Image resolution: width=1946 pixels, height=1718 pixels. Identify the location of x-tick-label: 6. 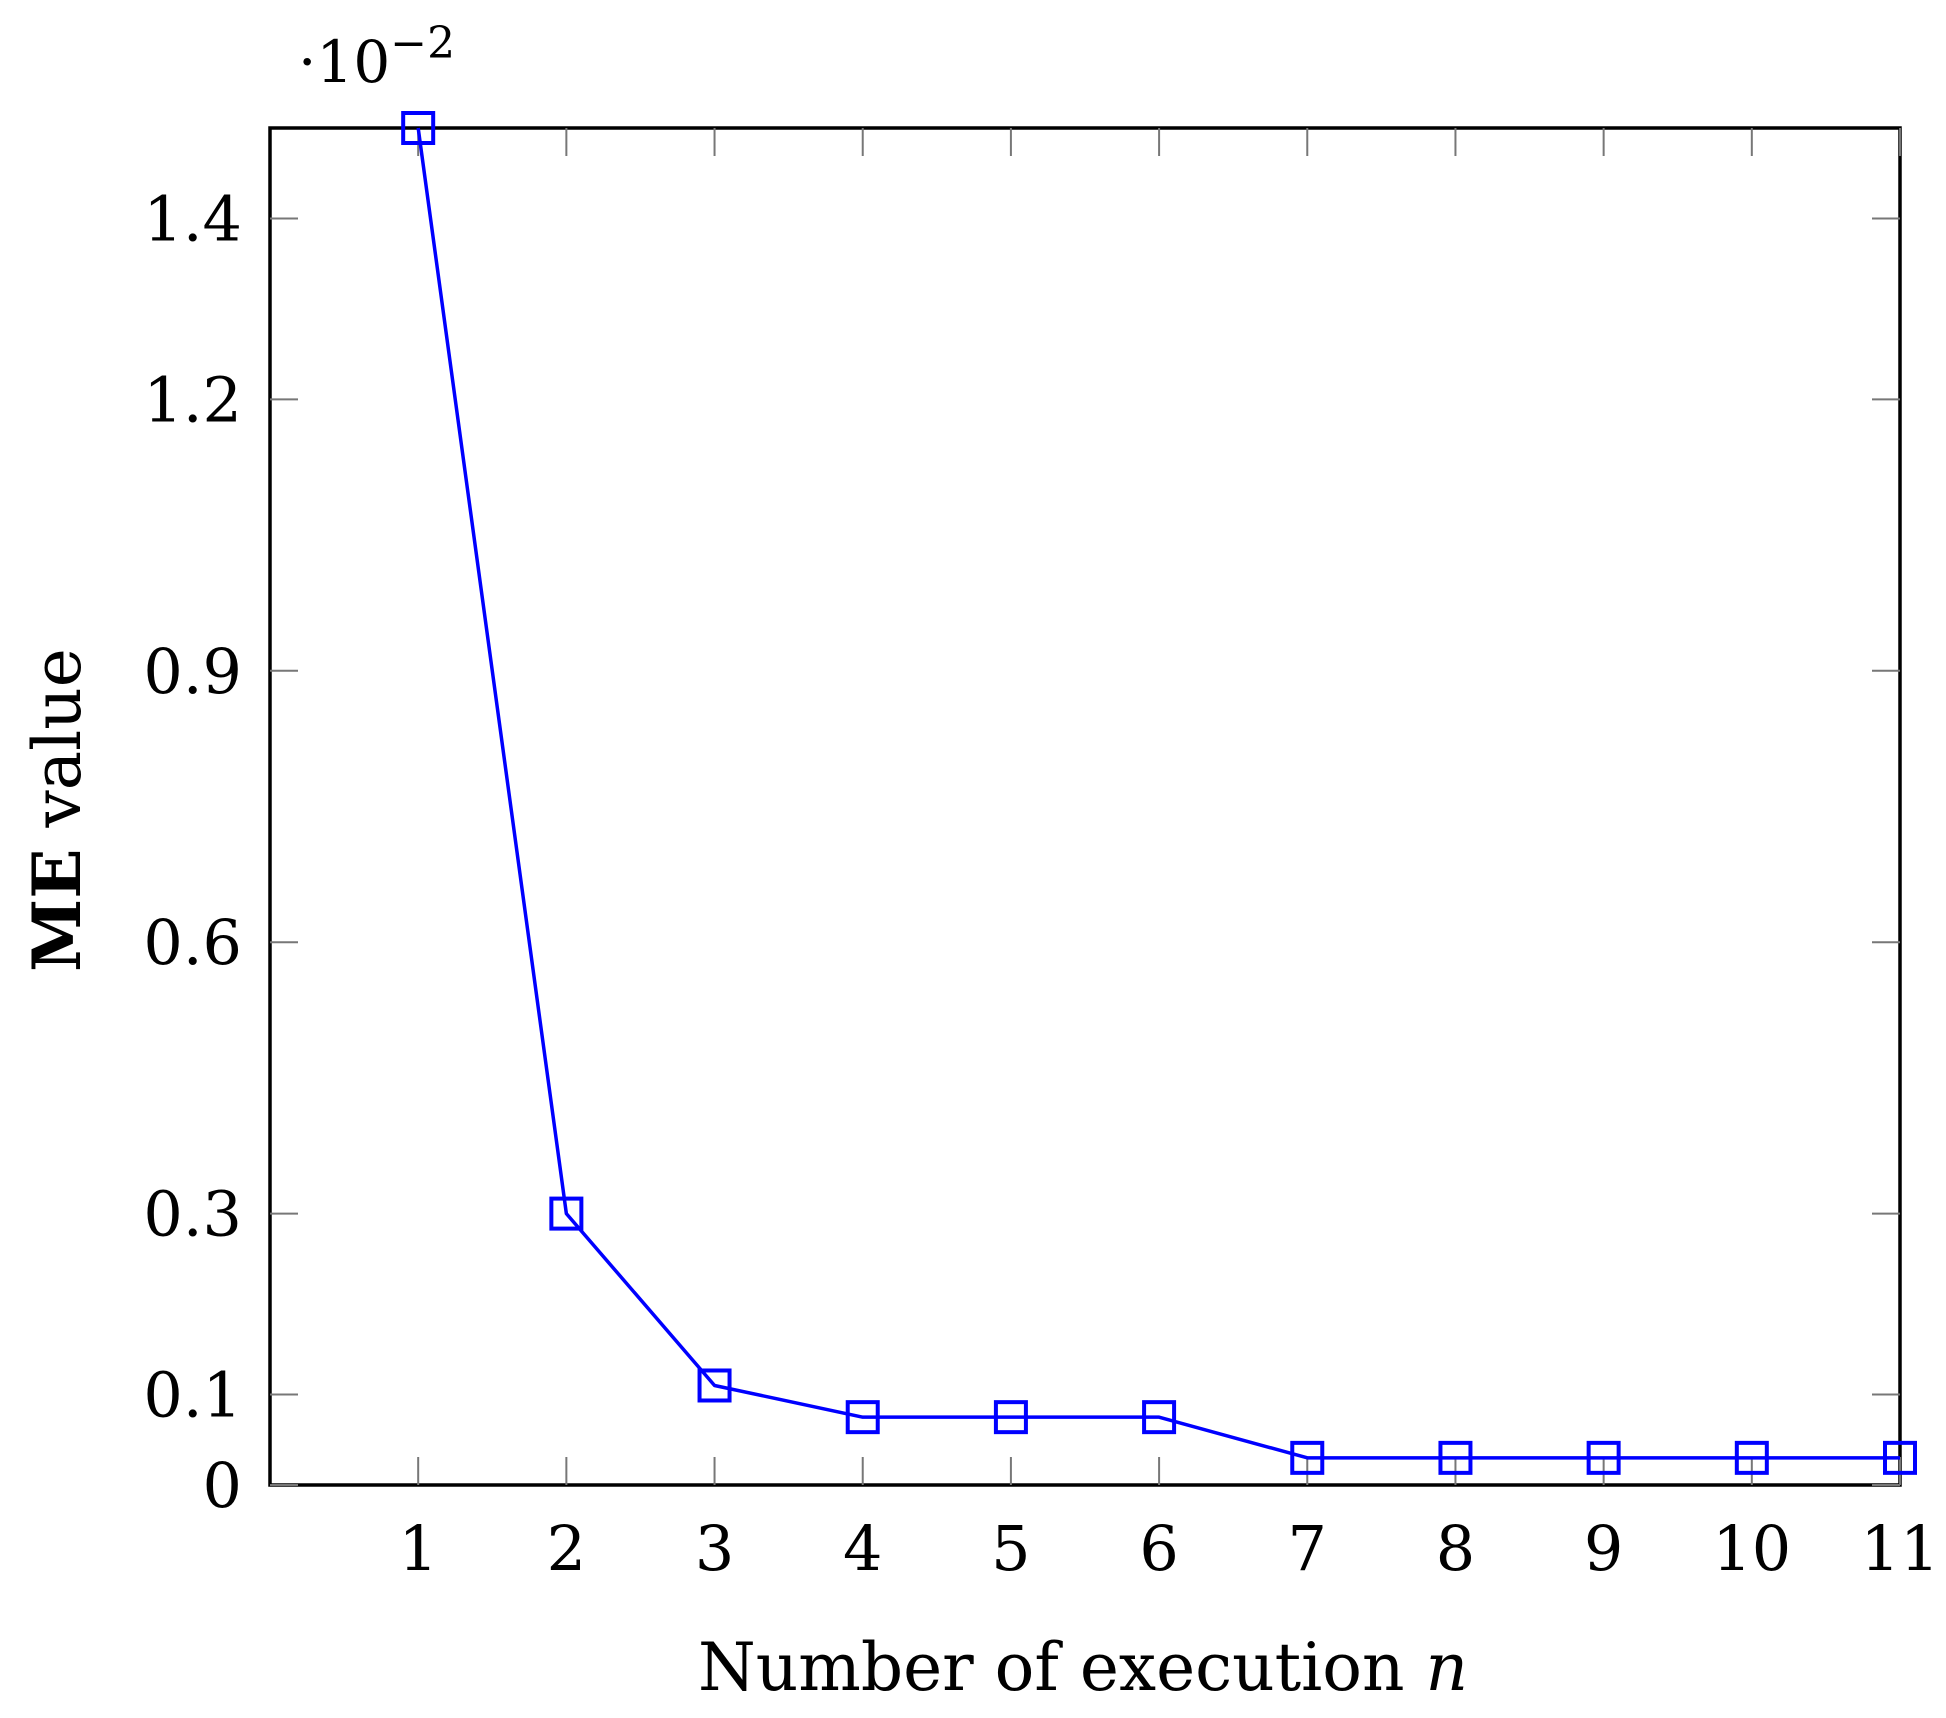
(1158, 1548).